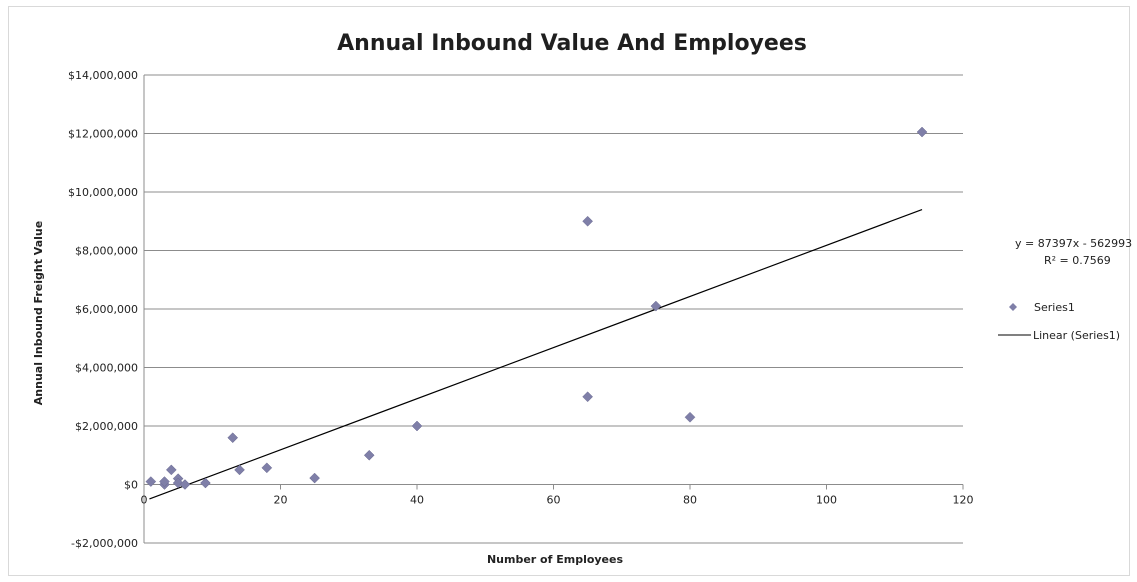 The width and height of the screenshot is (1137, 582). What do you see at coordinates (690, 500) in the screenshot?
I see `x-tick-label: 80` at bounding box center [690, 500].